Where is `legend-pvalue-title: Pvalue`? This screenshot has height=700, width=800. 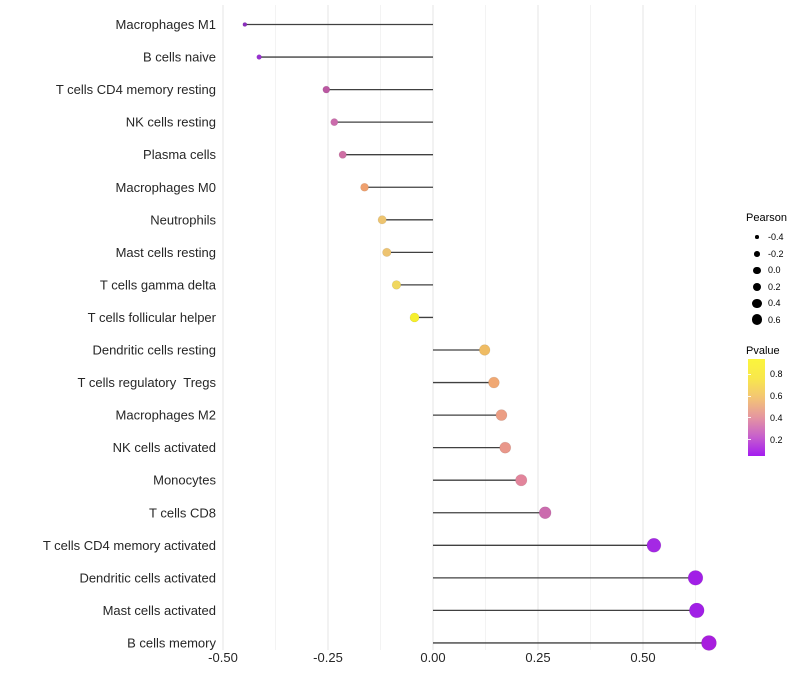 legend-pvalue-title: Pvalue is located at coordinates (763, 351).